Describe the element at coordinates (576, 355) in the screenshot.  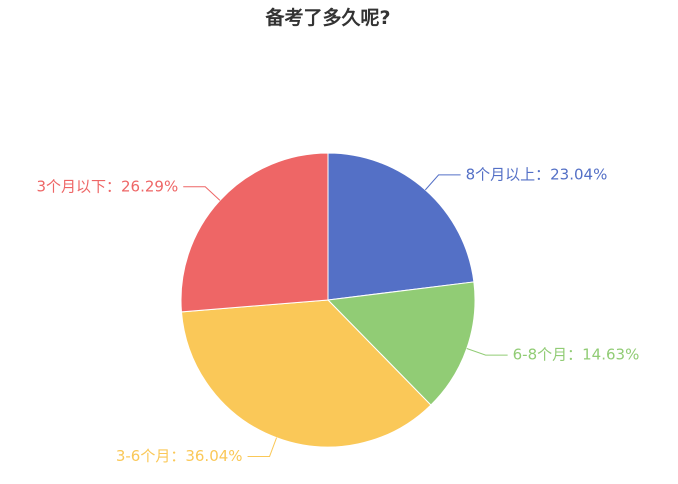
I see `slice-label: 6-8个月：14.63%` at that location.